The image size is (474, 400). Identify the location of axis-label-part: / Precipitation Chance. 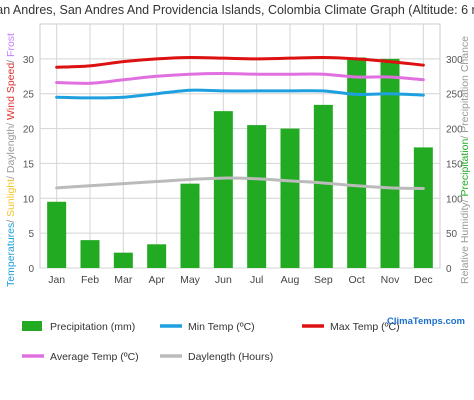
(465, 87).